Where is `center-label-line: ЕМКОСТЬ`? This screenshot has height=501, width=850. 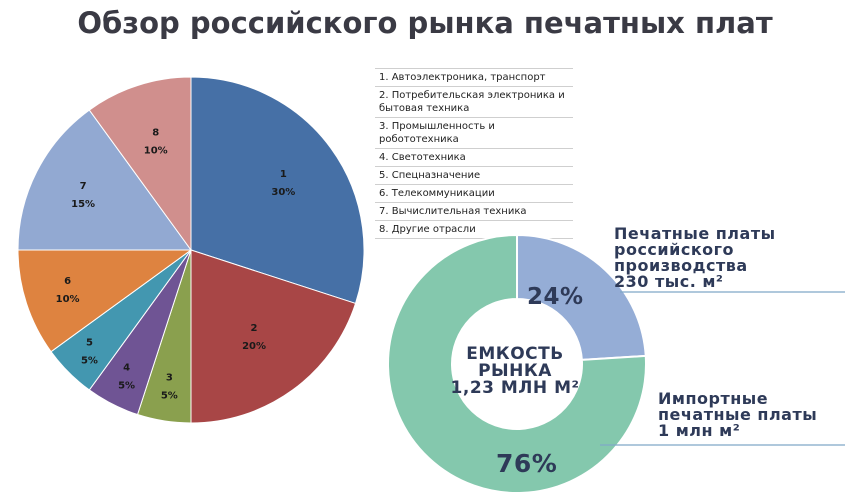 center-label-line: ЕМКОСТЬ is located at coordinates (515, 354).